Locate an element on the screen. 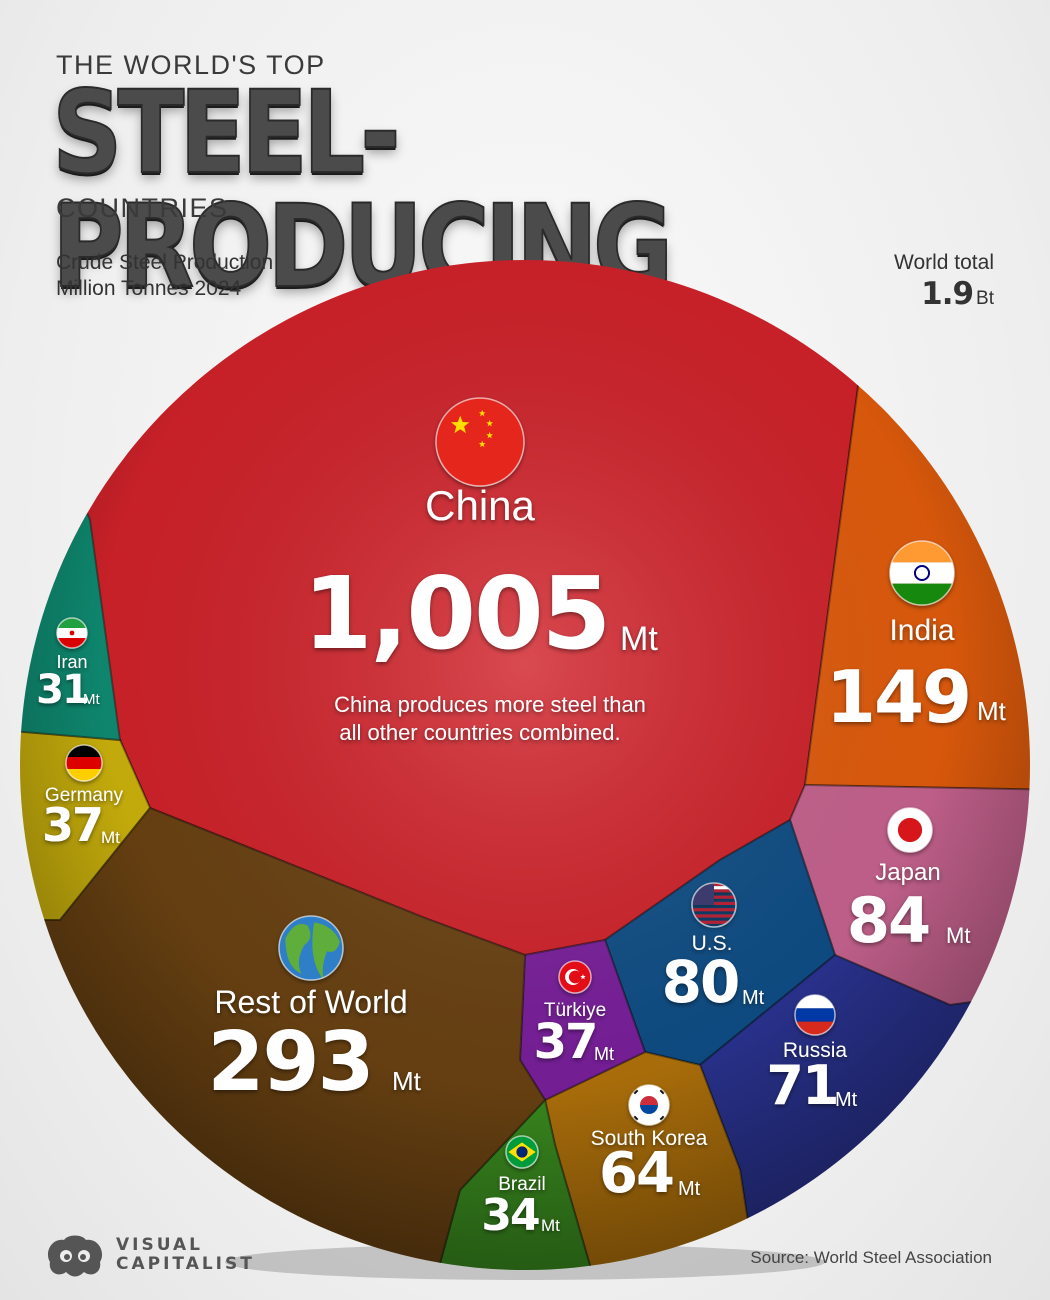  name-india: India is located at coordinates (921, 630).